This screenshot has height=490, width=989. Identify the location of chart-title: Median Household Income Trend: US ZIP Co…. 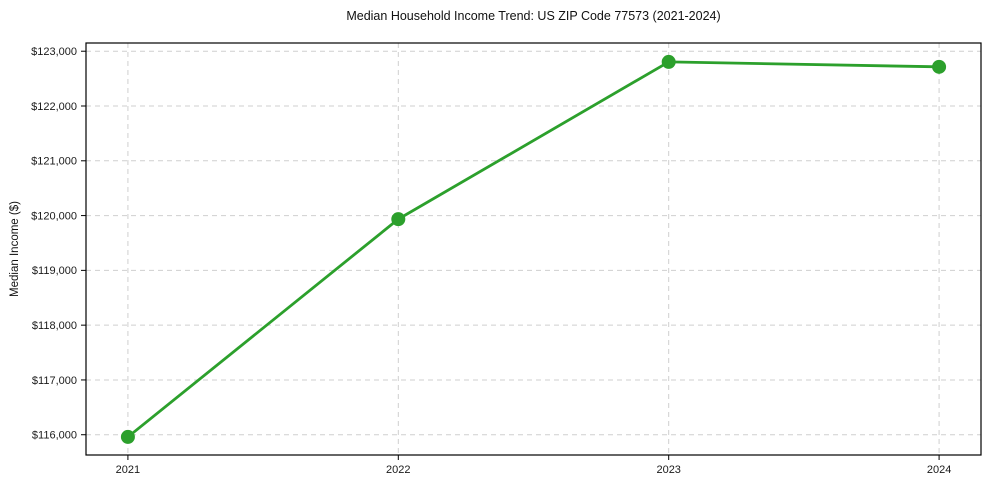
(533, 16).